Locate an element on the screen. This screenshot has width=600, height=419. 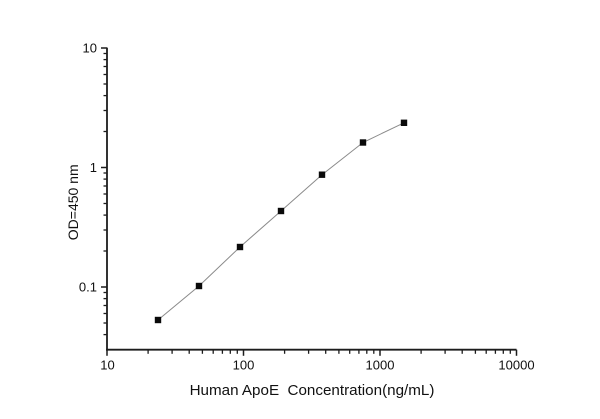
svg-text: 1 is located at coordinates (93, 167).